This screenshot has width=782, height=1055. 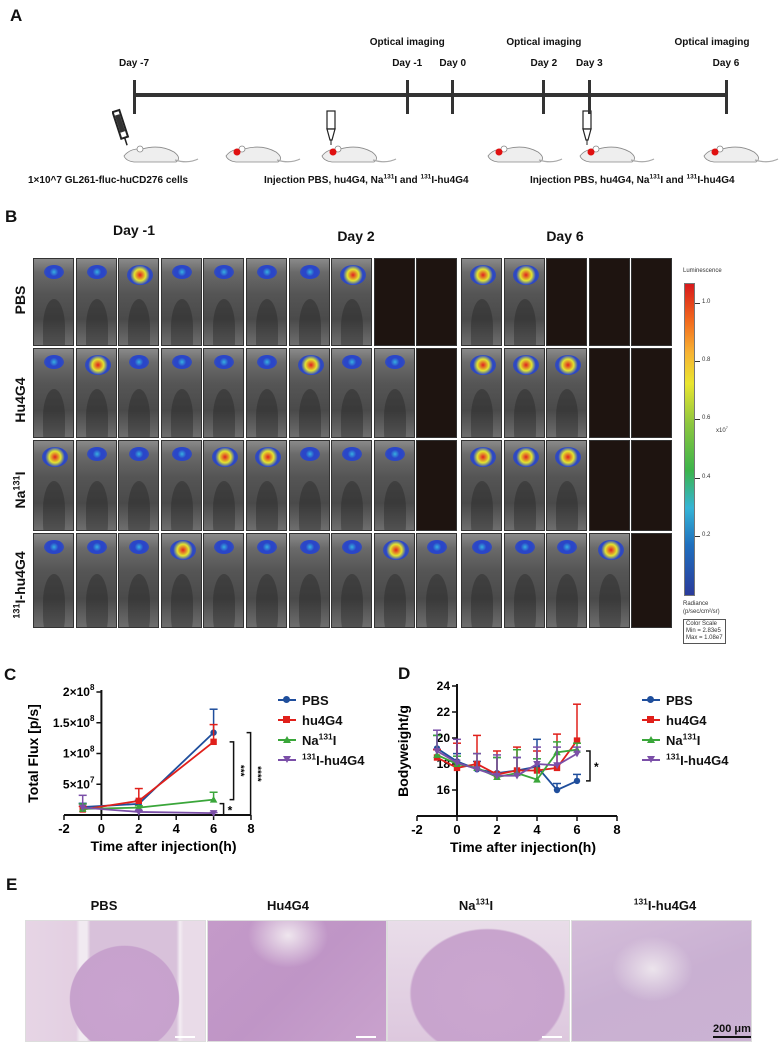 What do you see at coordinates (453, 63) in the screenshot?
I see `timeline-day-label: Day 0` at bounding box center [453, 63].